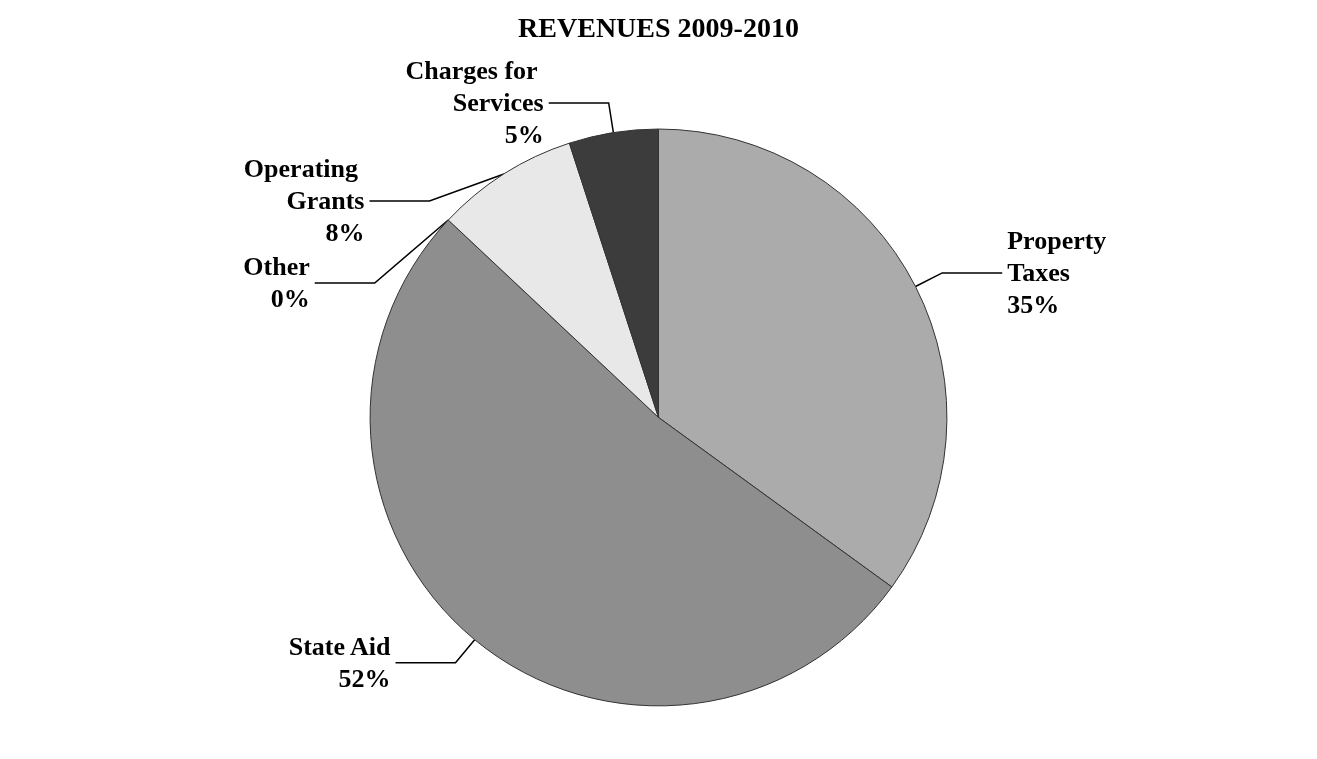 The image size is (1317, 759). I want to click on slice-label: State Aid, so click(340, 647).